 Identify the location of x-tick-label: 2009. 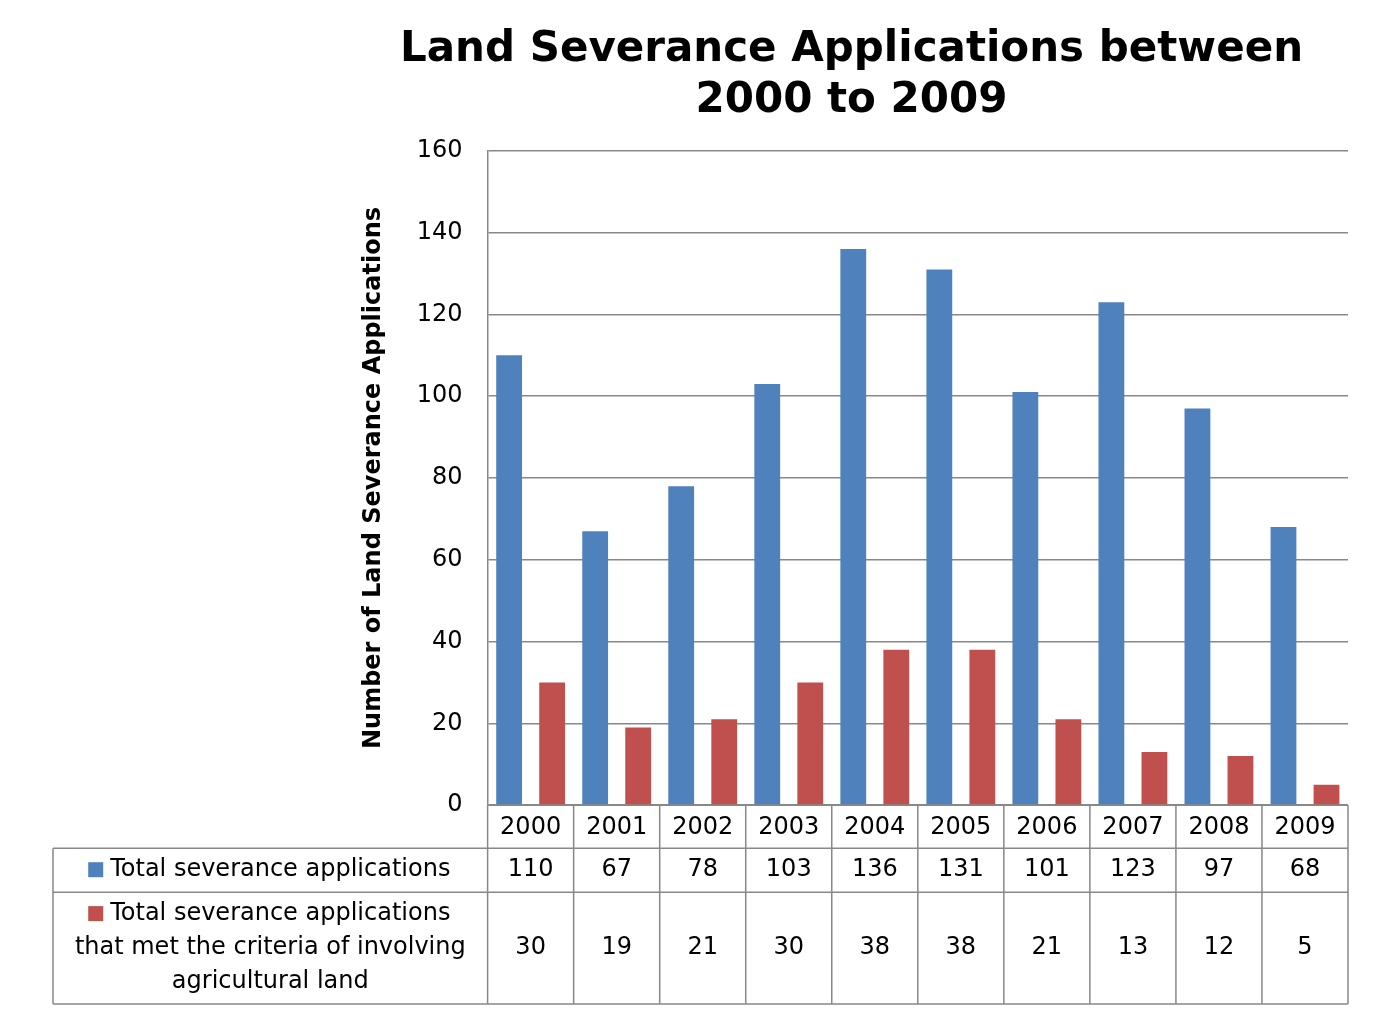
(1305, 825).